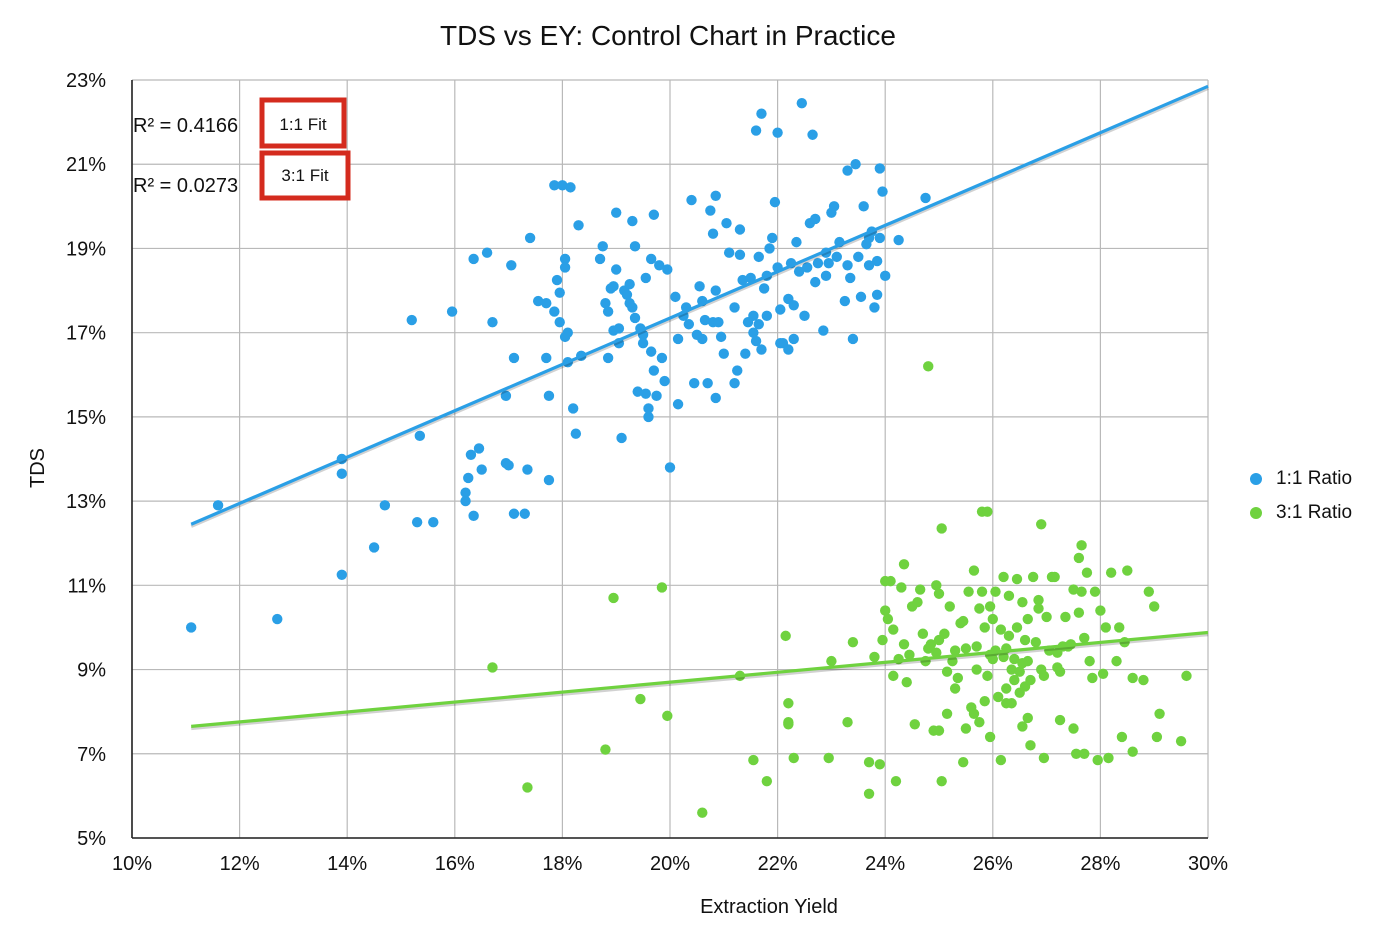  I want to click on x-tick-label: 10%, so click(132, 864).